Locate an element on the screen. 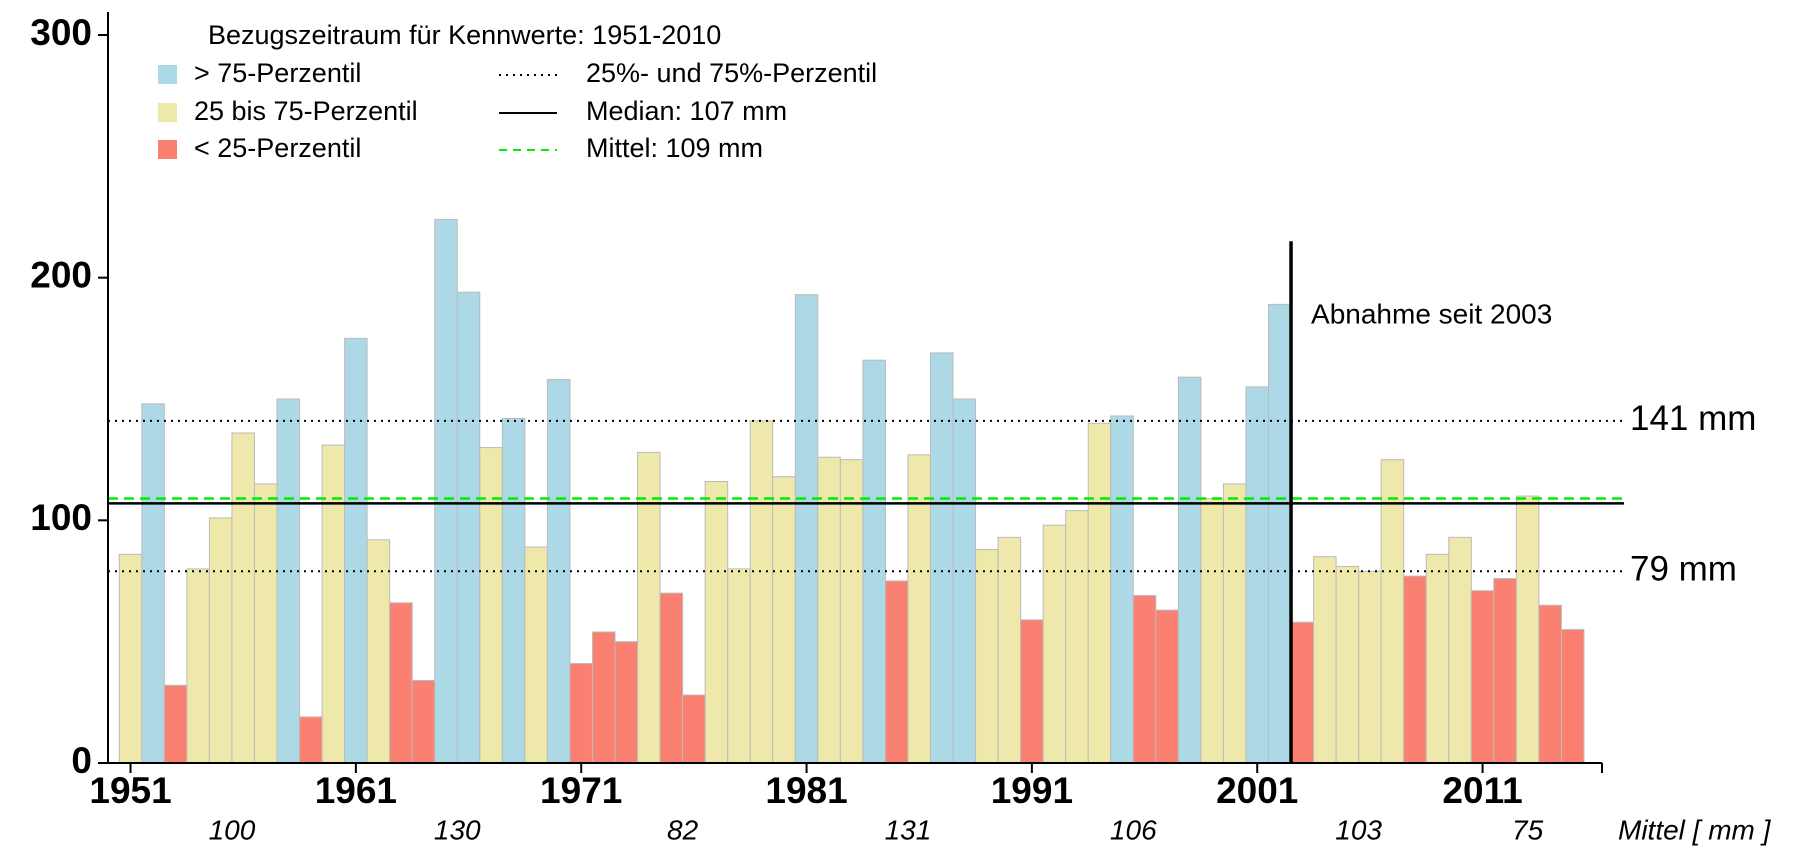  legend-label: Median: 107 mm is located at coordinates (686, 111).